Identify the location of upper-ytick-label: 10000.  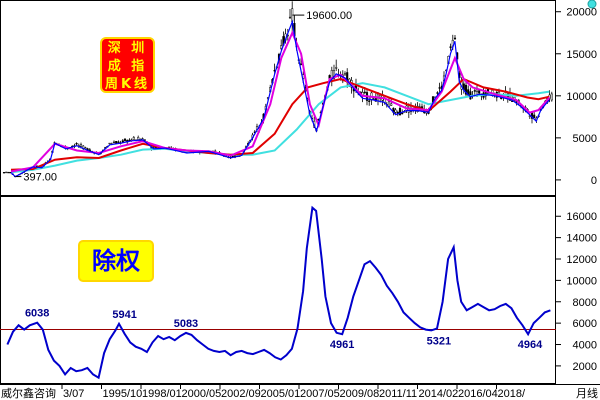
(581, 97).